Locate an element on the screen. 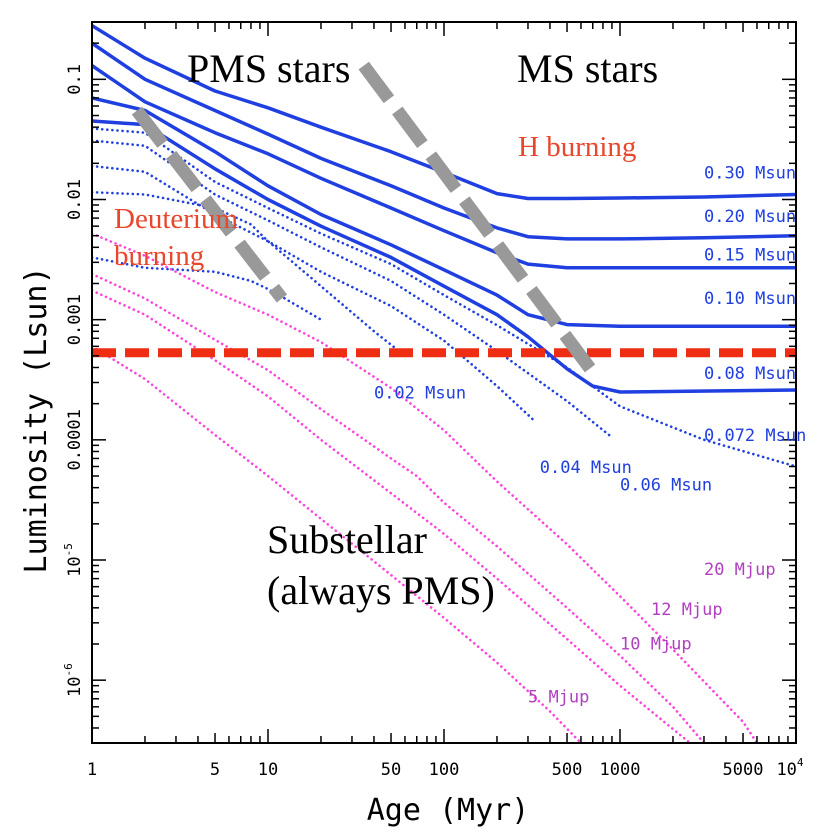  x-tick-label-100: 100 is located at coordinates (444, 770).